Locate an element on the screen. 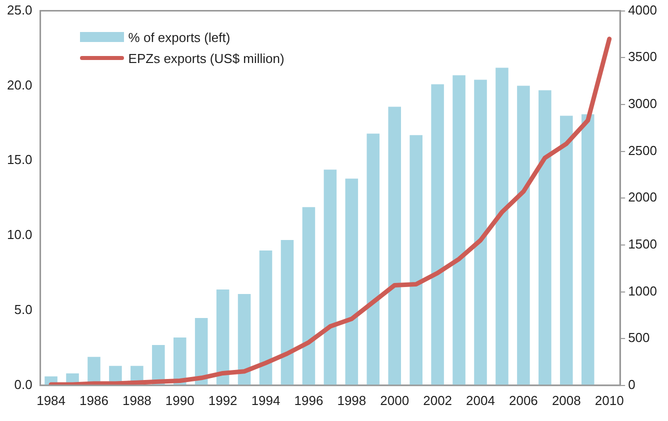 This screenshot has height=421, width=668. x-tick-label: 1984 is located at coordinates (51, 400).